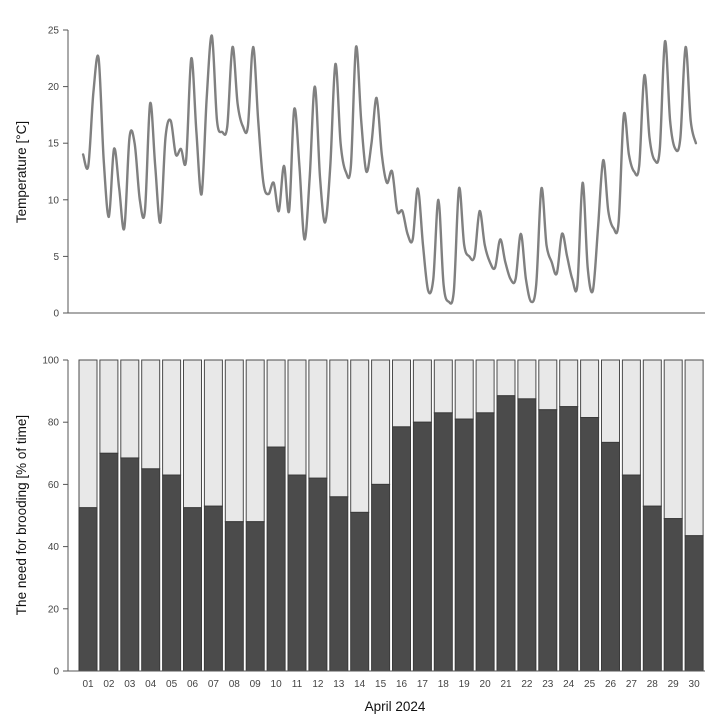 Image resolution: width=720 pixels, height=720 pixels. What do you see at coordinates (54, 87) in the screenshot?
I see `temperature-y-tick-label: 20` at bounding box center [54, 87].